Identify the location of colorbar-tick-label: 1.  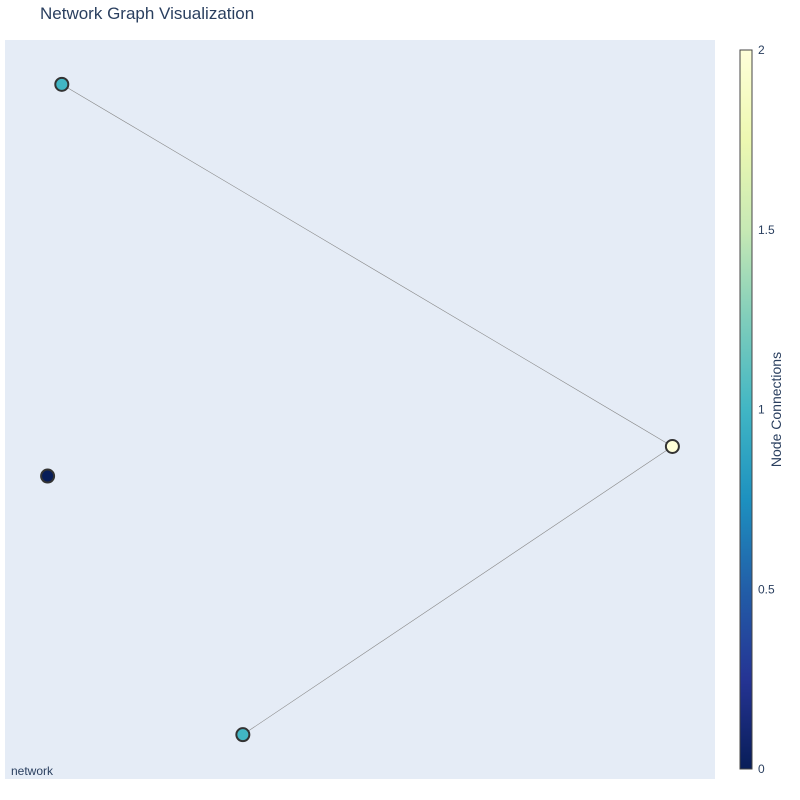
(761, 410).